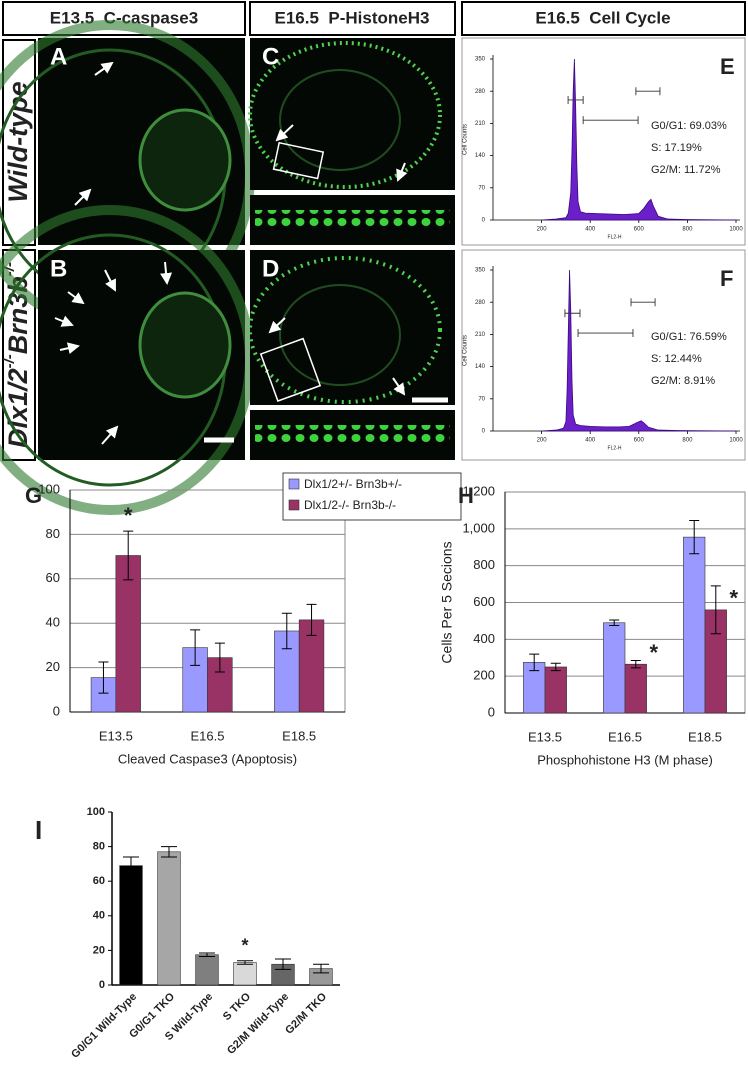  I want to click on x-tick-label: G0/G1 Wild-Type, so click(104, 1026).